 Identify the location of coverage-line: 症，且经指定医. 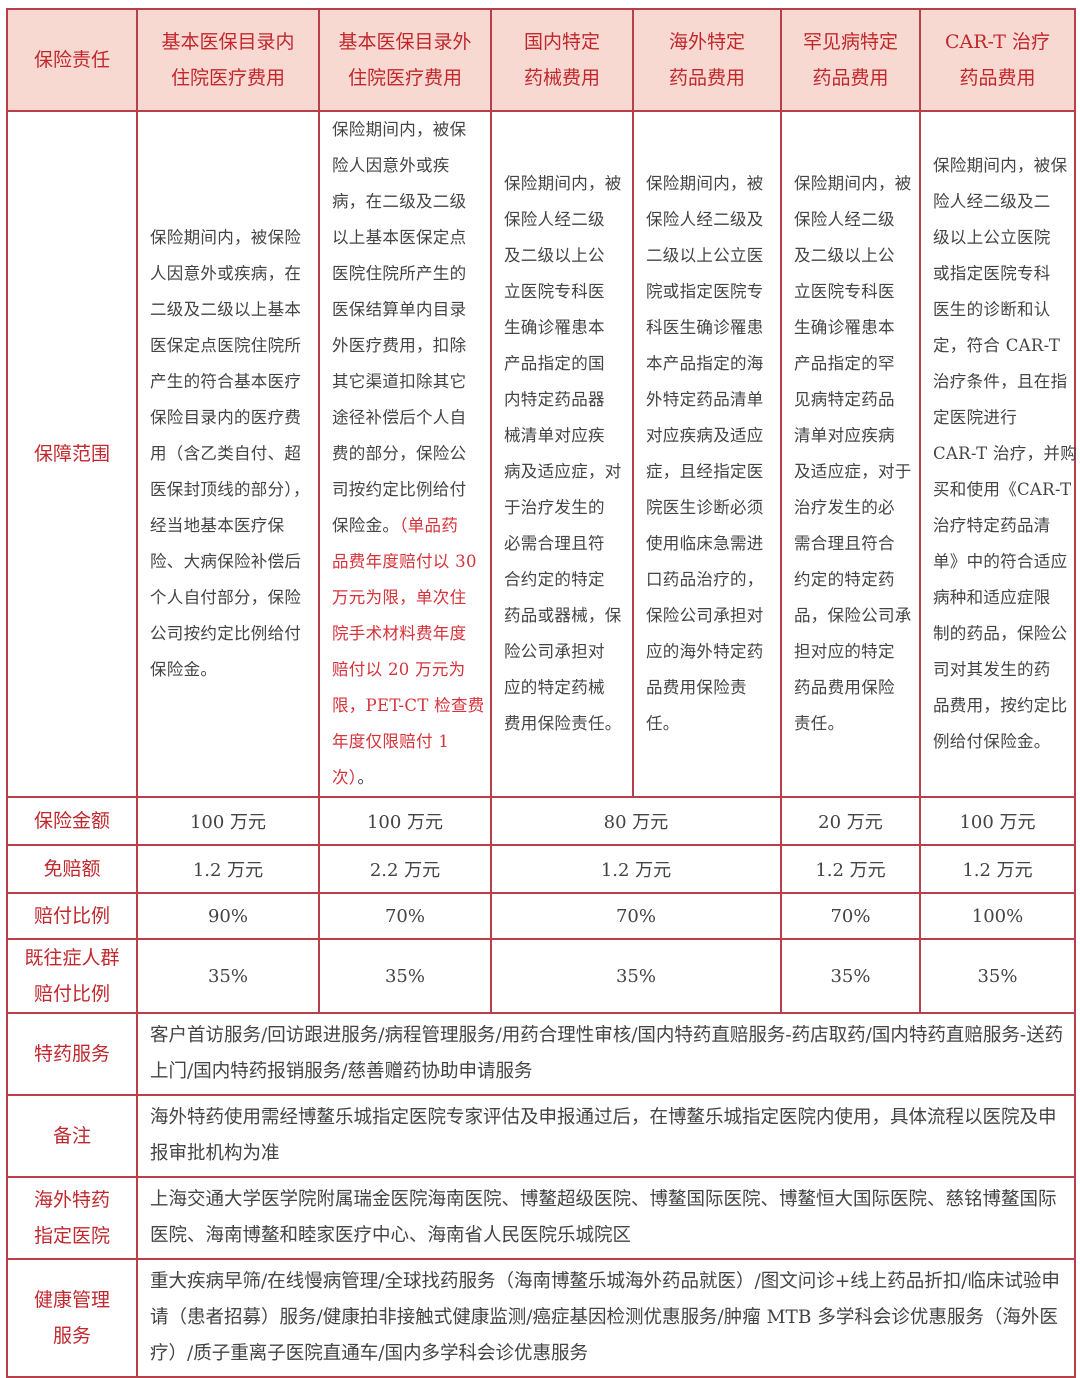
(705, 471).